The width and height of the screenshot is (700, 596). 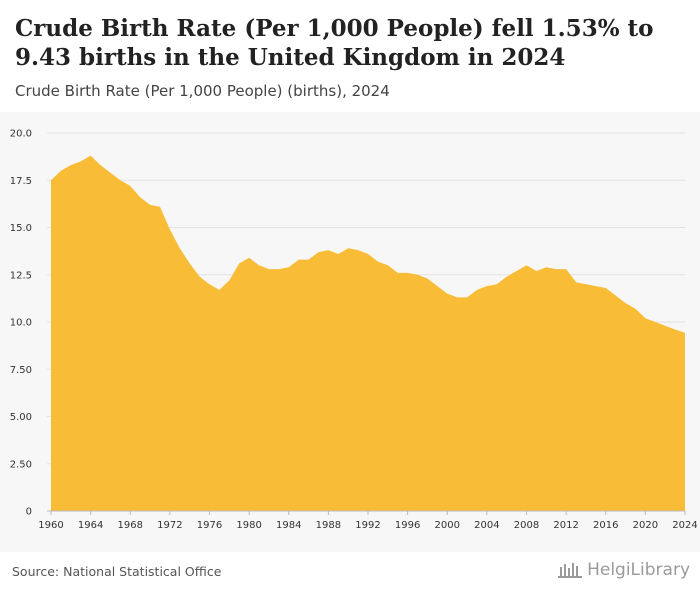 I want to click on x-tick-label: 2024, so click(x=684, y=525).